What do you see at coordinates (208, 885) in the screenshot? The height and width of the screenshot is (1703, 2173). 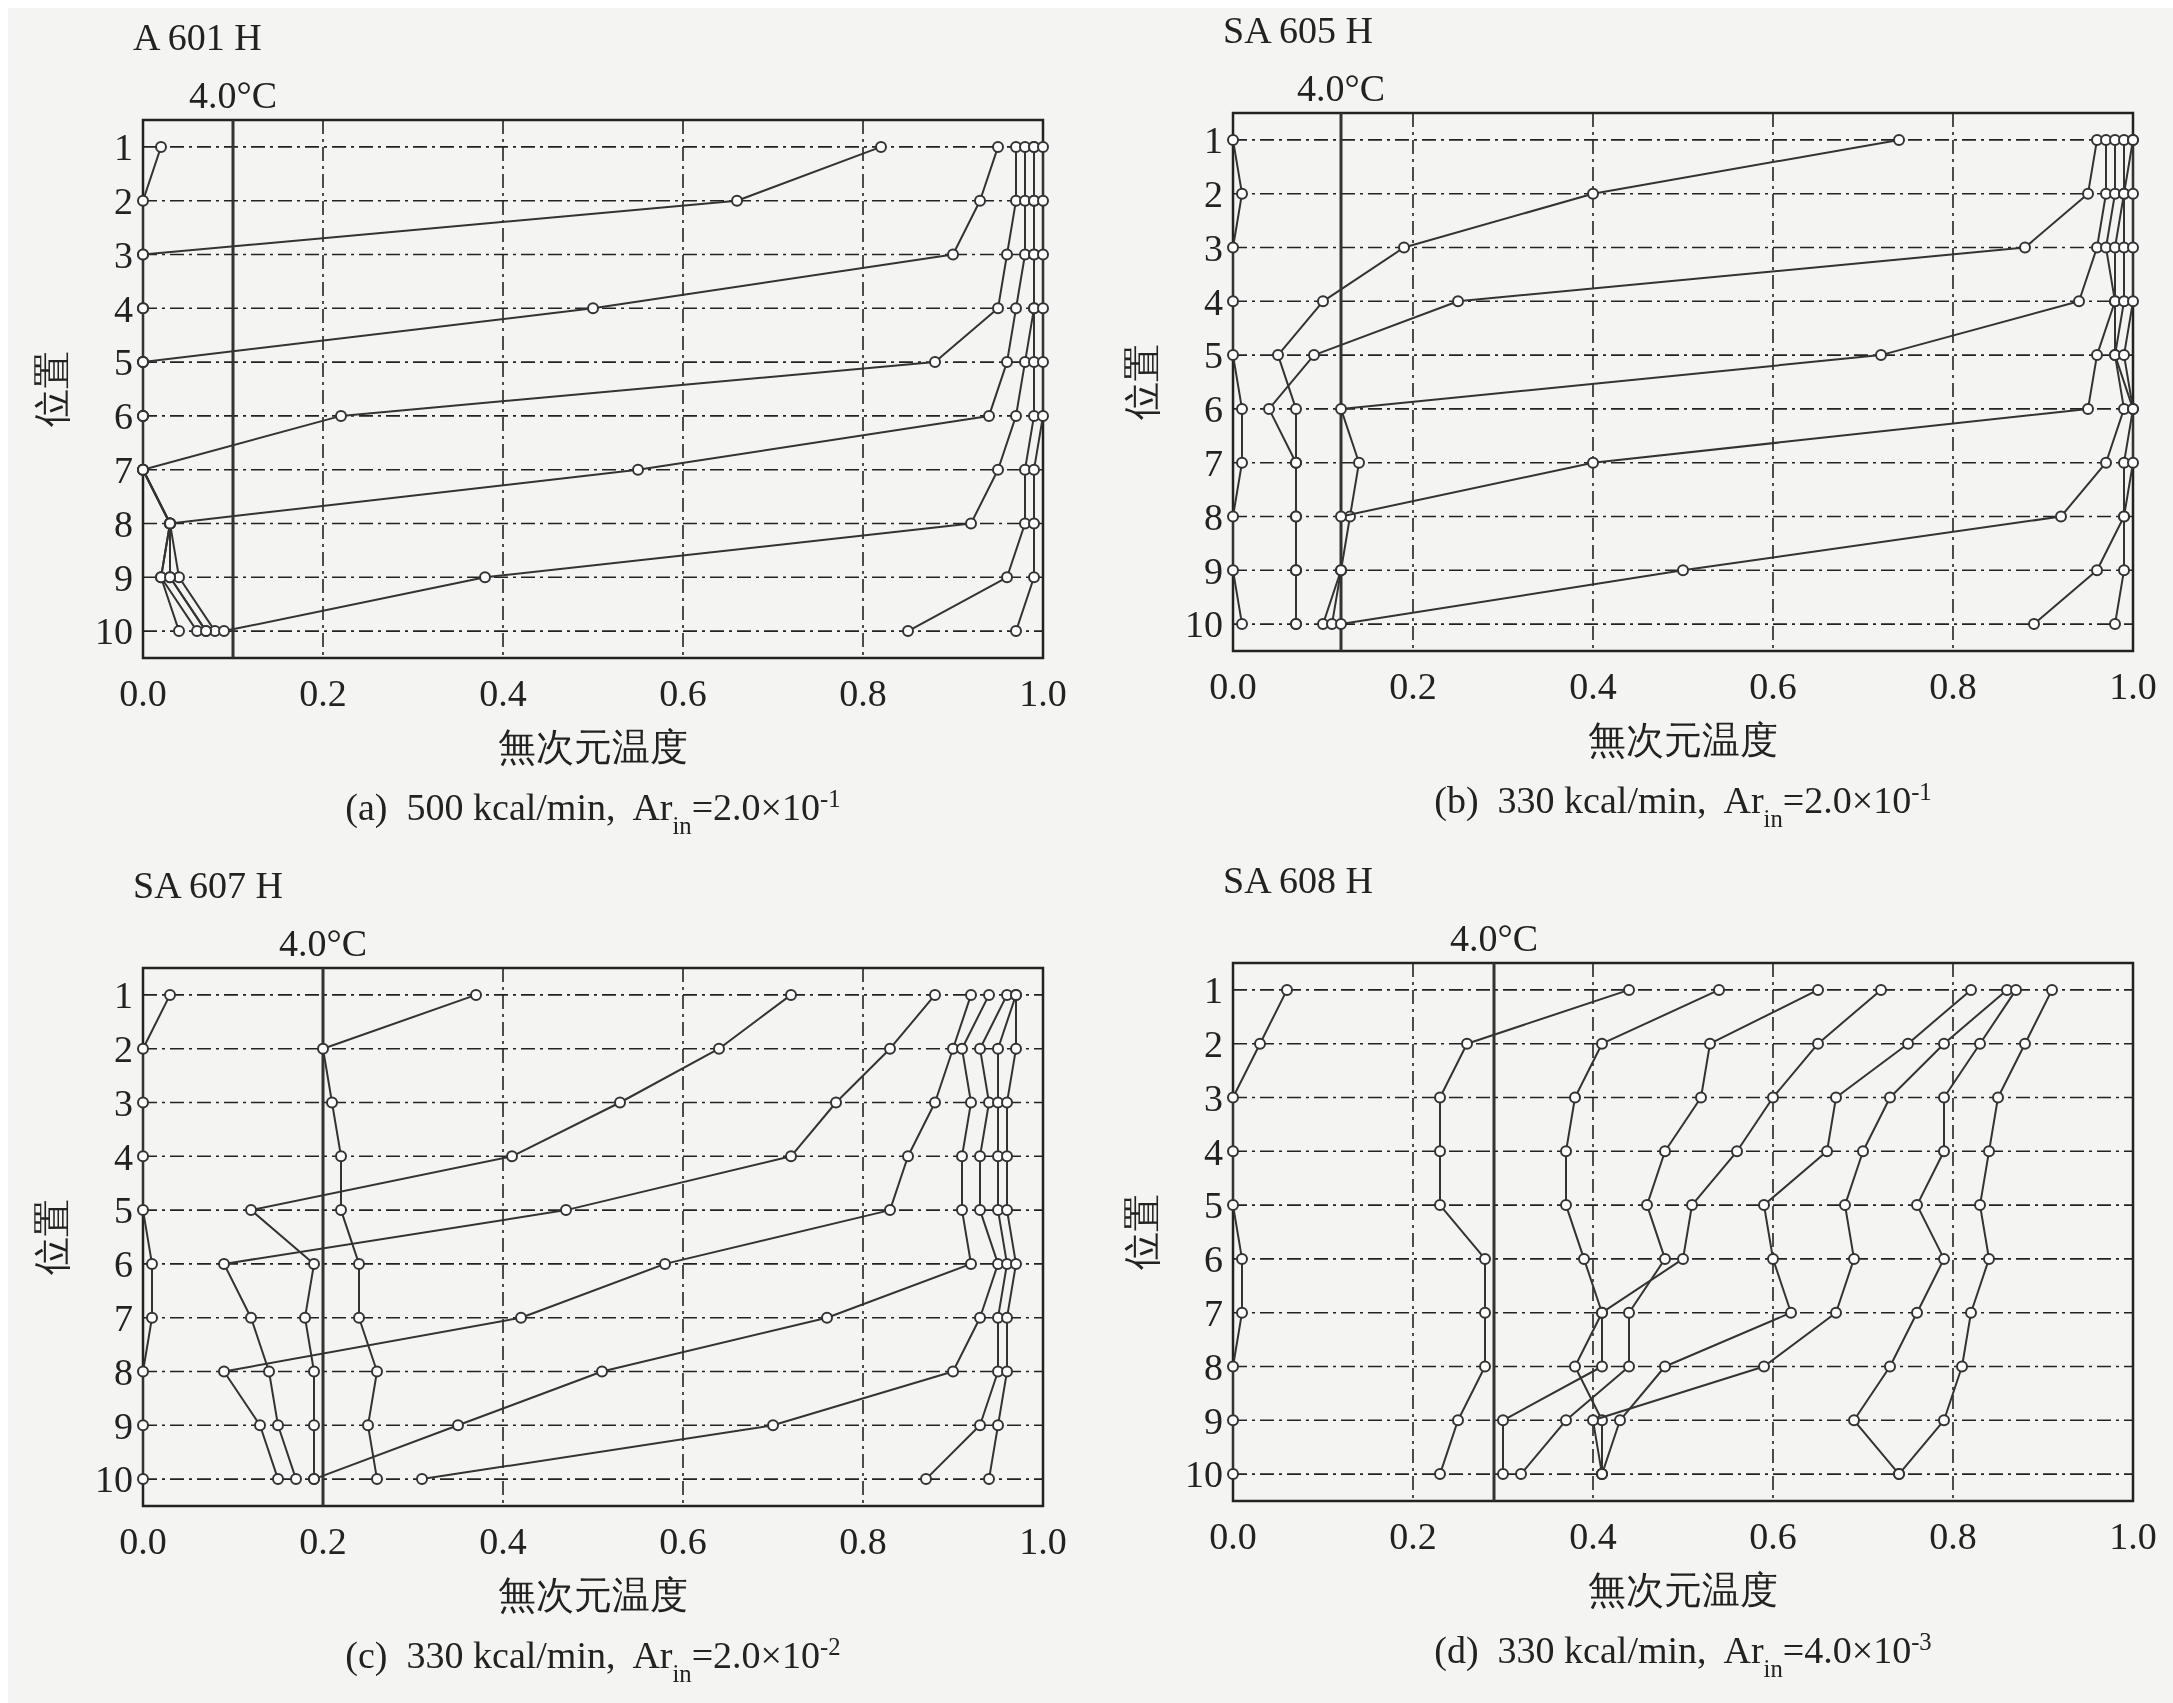 I see `chart-title: SA 607 H` at bounding box center [208, 885].